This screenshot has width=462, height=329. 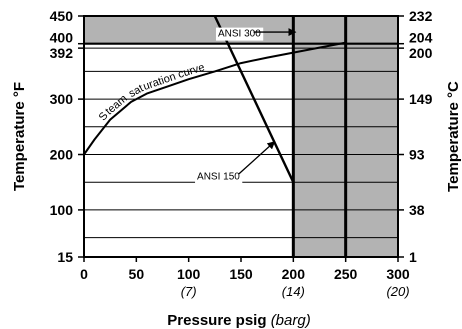 I want to click on x-axis-title-sub: (barg), so click(x=291, y=320).